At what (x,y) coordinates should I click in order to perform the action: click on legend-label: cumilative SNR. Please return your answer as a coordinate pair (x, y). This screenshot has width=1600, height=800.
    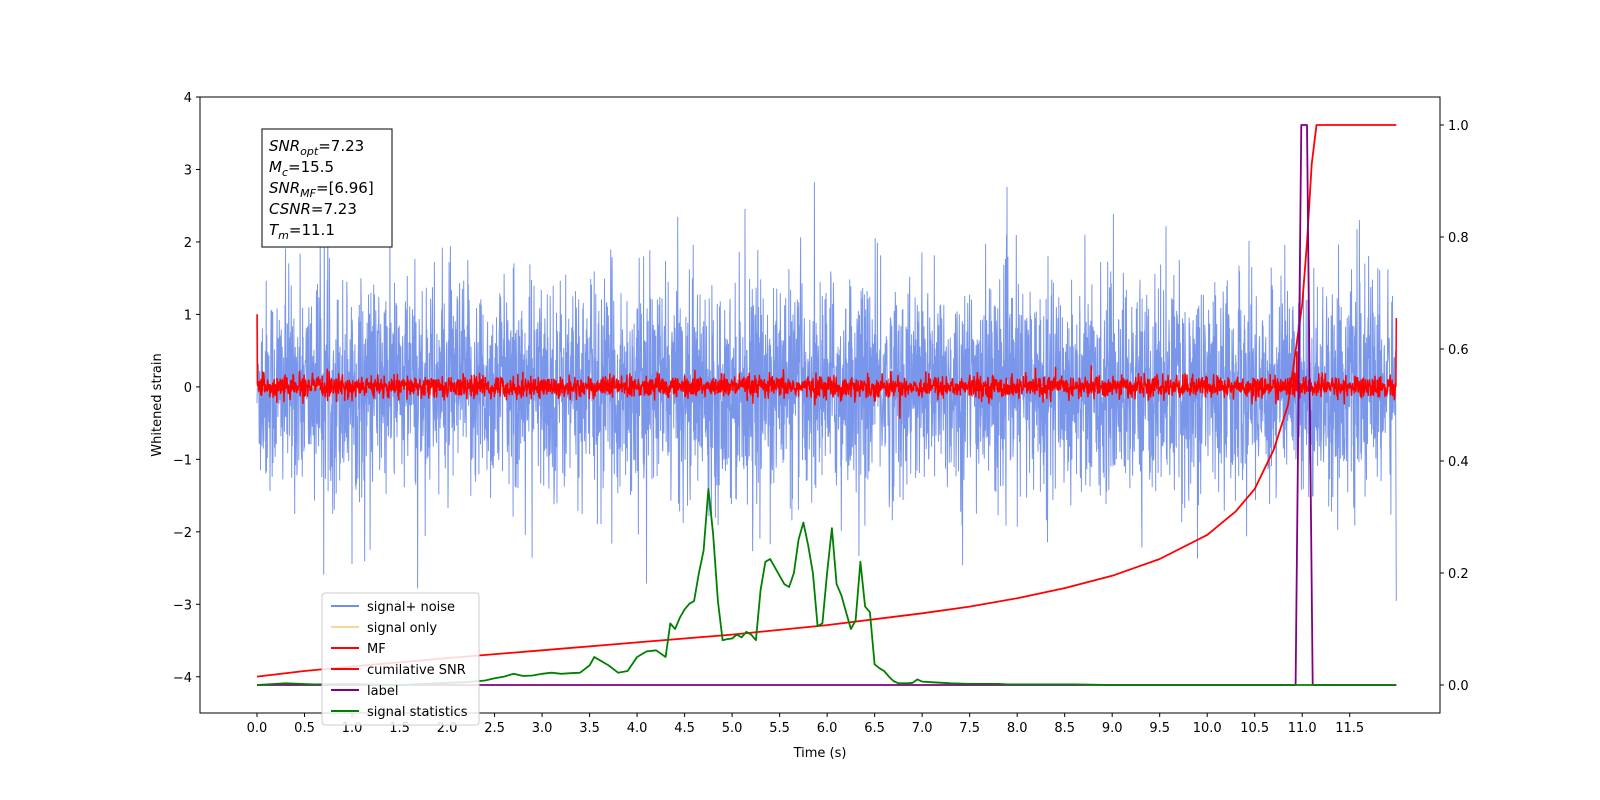
    Looking at the image, I should click on (416, 670).